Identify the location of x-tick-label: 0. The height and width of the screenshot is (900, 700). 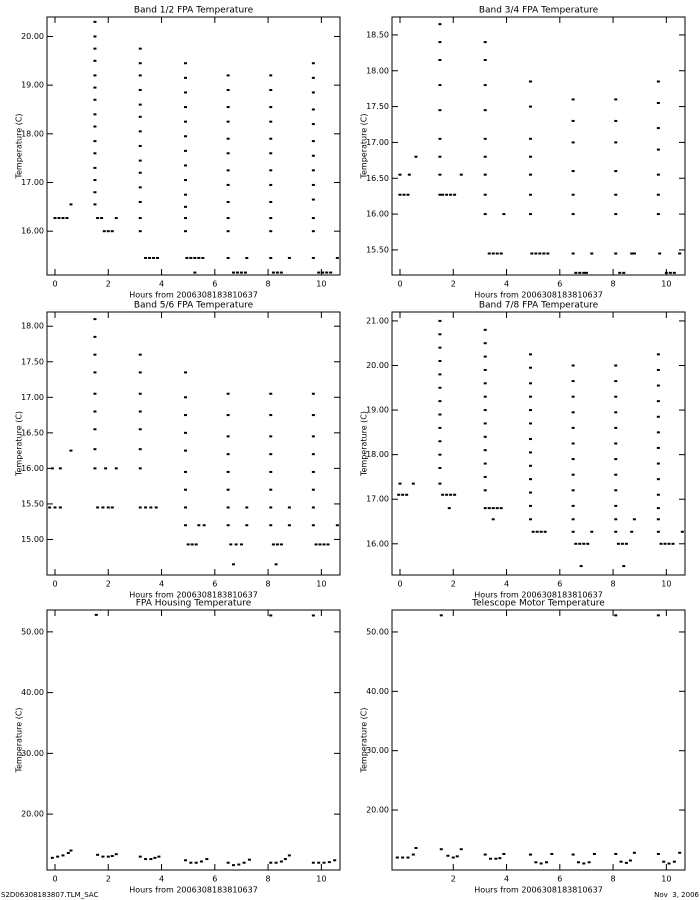
(54, 879).